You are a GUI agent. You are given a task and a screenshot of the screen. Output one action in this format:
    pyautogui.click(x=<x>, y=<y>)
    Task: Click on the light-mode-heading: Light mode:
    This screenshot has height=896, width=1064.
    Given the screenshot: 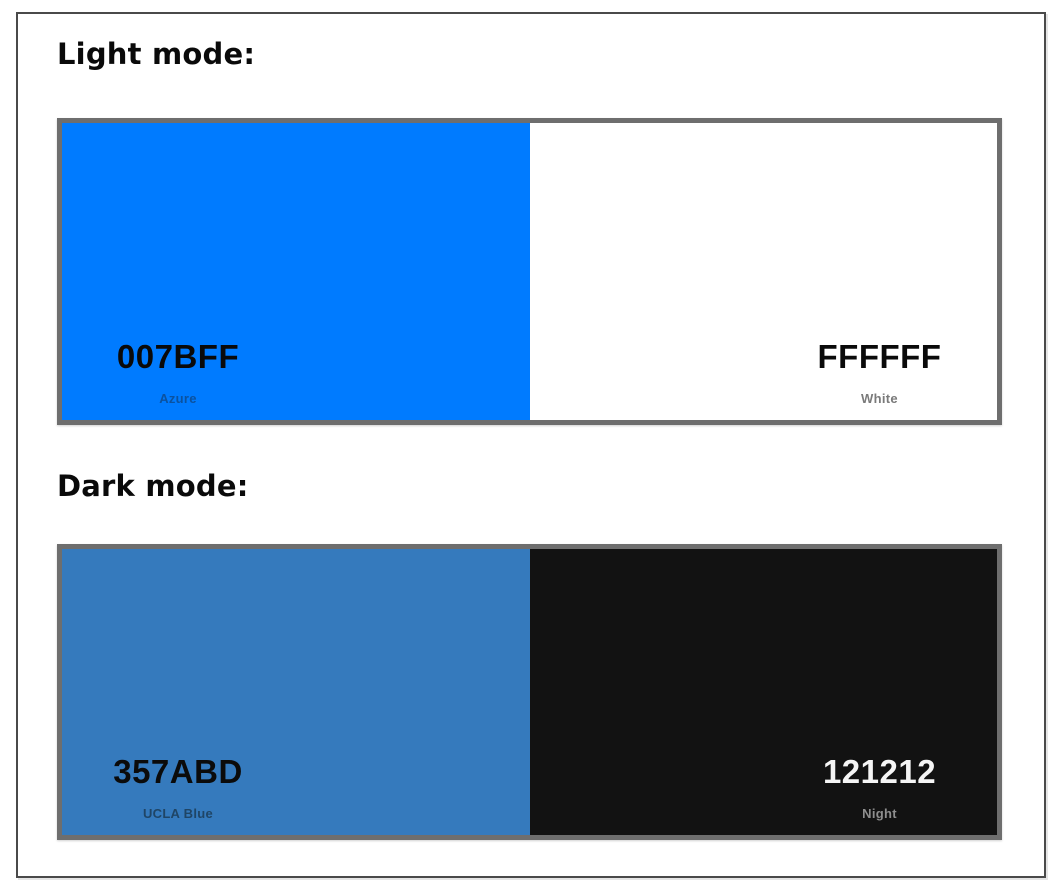 What is the action you would take?
    pyautogui.click(x=156, y=54)
    